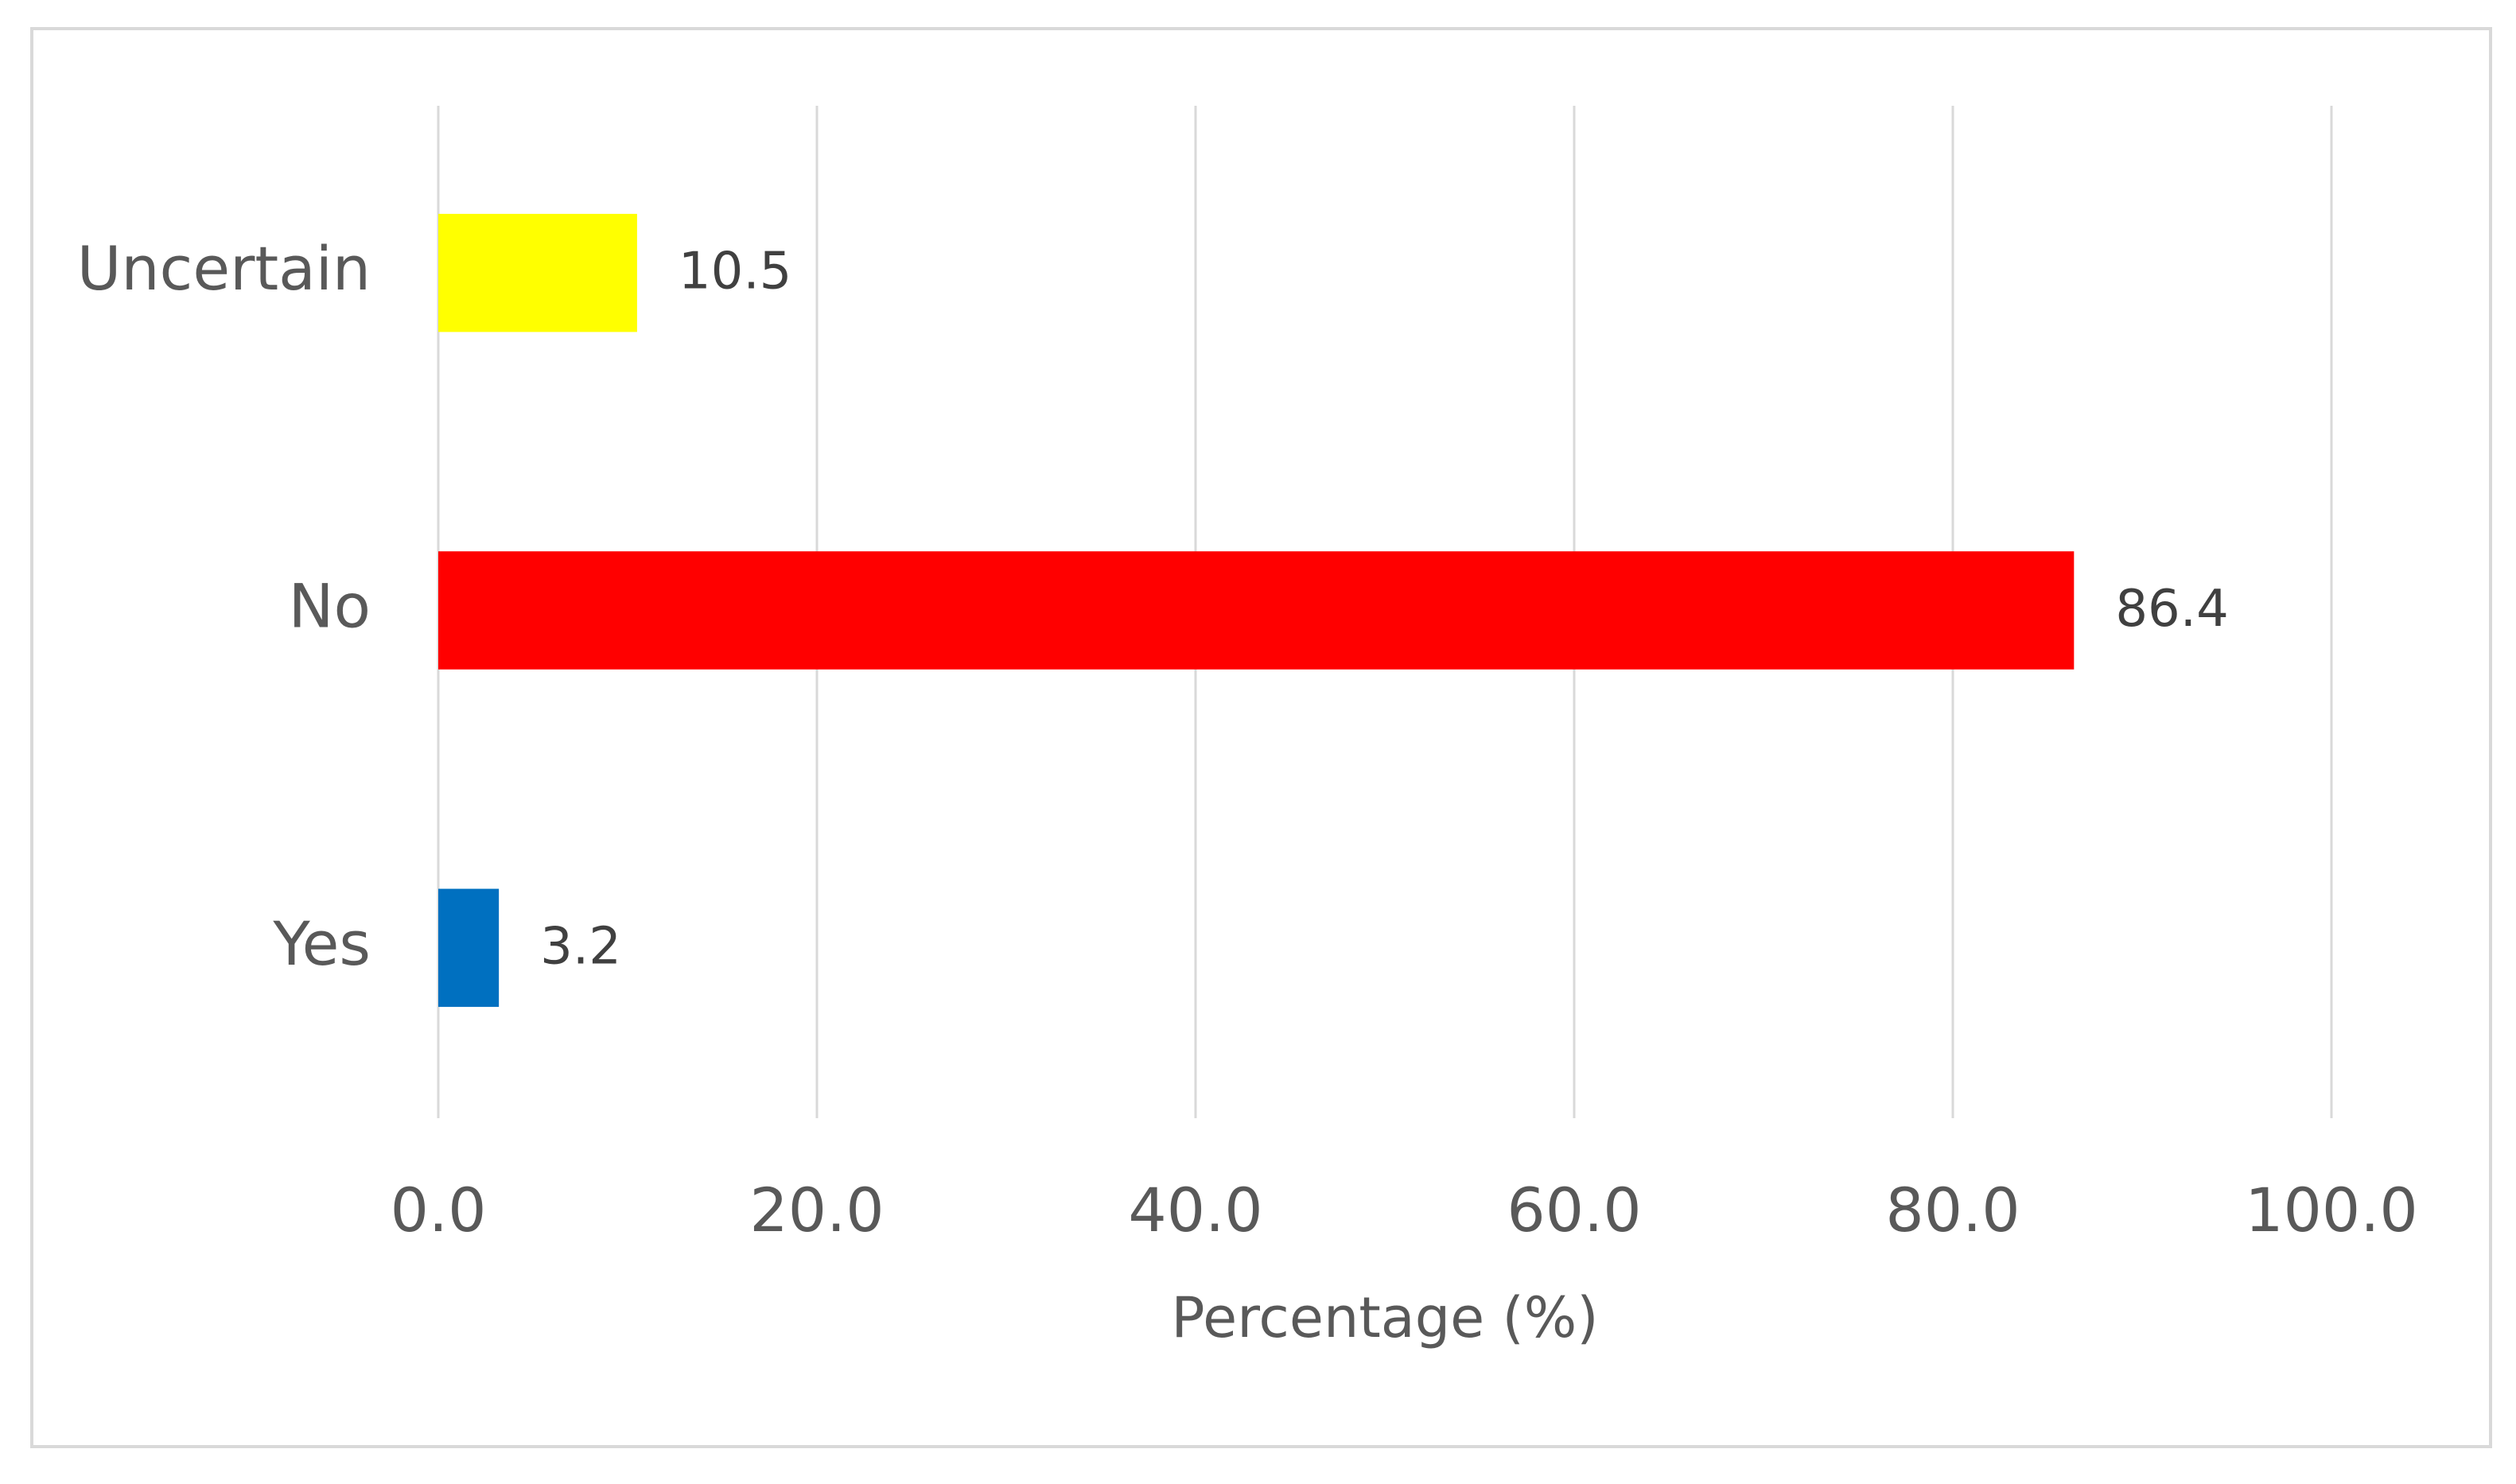 This screenshot has width=2516, height=1484. Describe the element at coordinates (735, 272) in the screenshot. I see `data-label: 10.5` at that location.